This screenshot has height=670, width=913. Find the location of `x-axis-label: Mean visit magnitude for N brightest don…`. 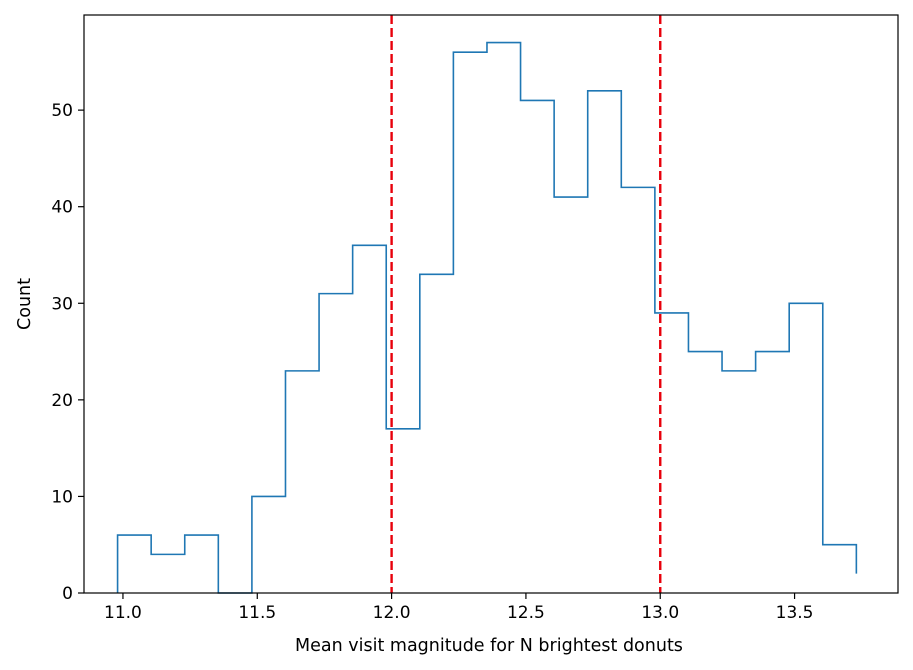

x-axis-label: Mean visit magnitude for N brightest don… is located at coordinates (489, 646).